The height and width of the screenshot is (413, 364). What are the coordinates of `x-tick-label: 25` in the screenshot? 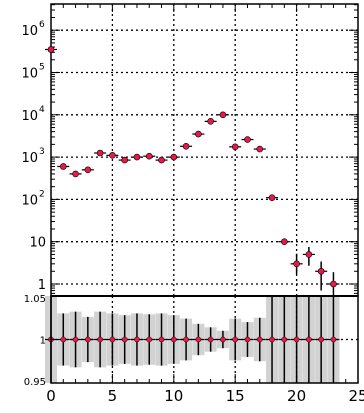 It's located at (356, 396).